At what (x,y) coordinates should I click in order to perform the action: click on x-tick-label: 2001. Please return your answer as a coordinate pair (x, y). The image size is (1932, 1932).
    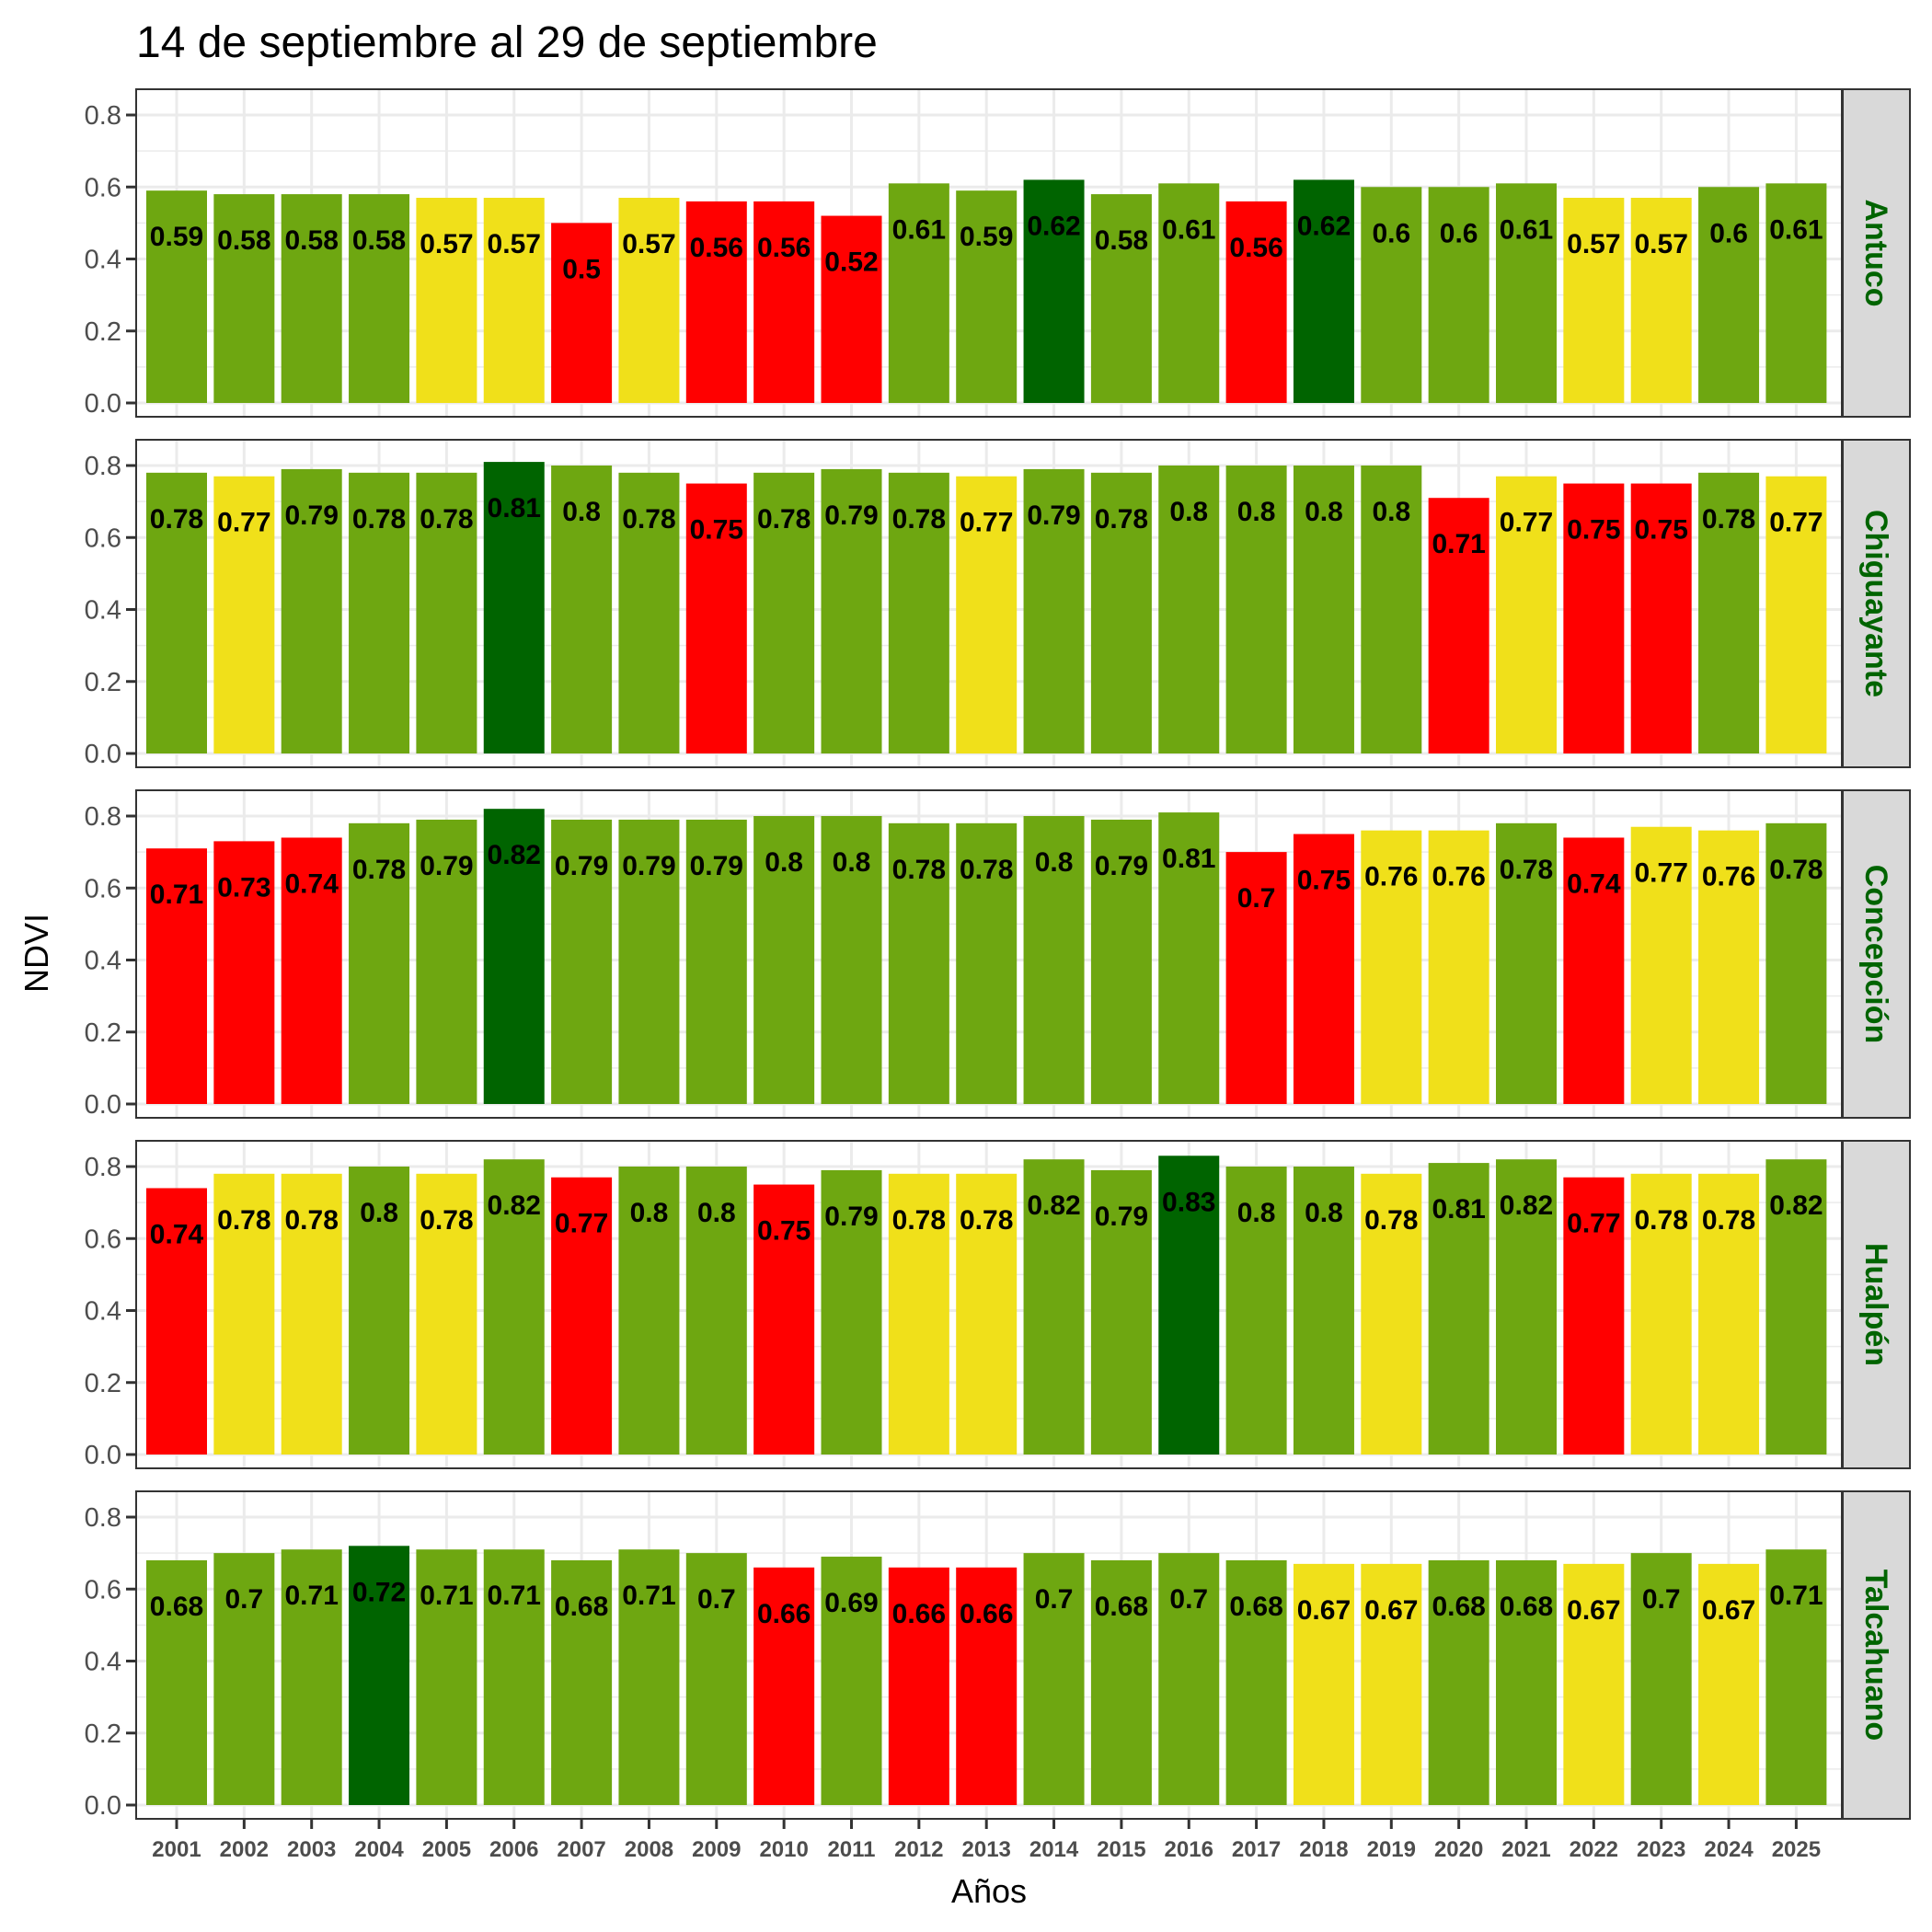
    Looking at the image, I should click on (176, 1849).